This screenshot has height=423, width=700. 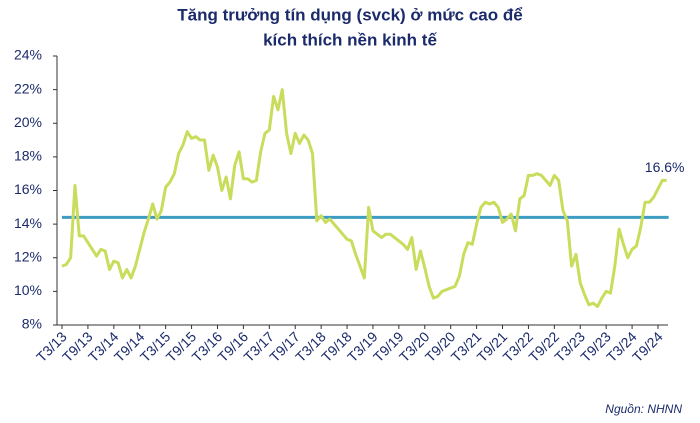 What do you see at coordinates (647, 346) in the screenshot?
I see `x-tick-label: T9/24` at bounding box center [647, 346].